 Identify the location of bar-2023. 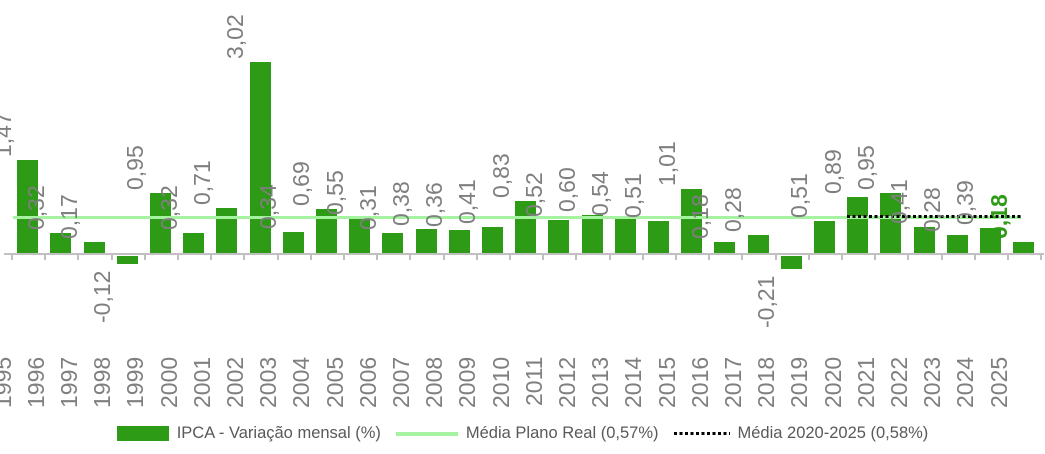
(957, 244).